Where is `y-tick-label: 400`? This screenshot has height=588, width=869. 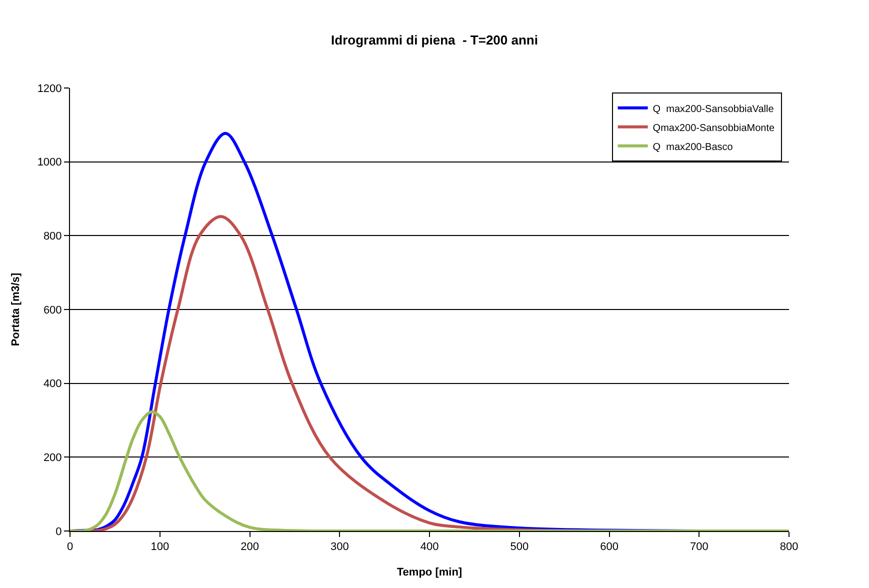 y-tick-label: 400 is located at coordinates (52, 384).